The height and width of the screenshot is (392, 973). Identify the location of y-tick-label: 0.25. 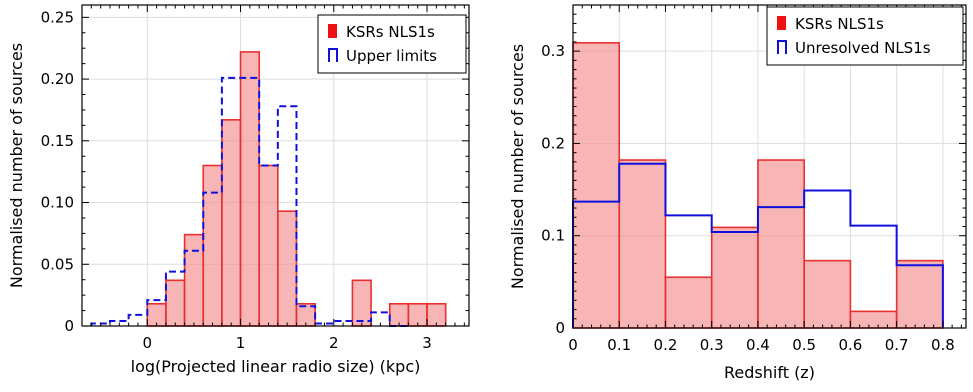
(57, 17).